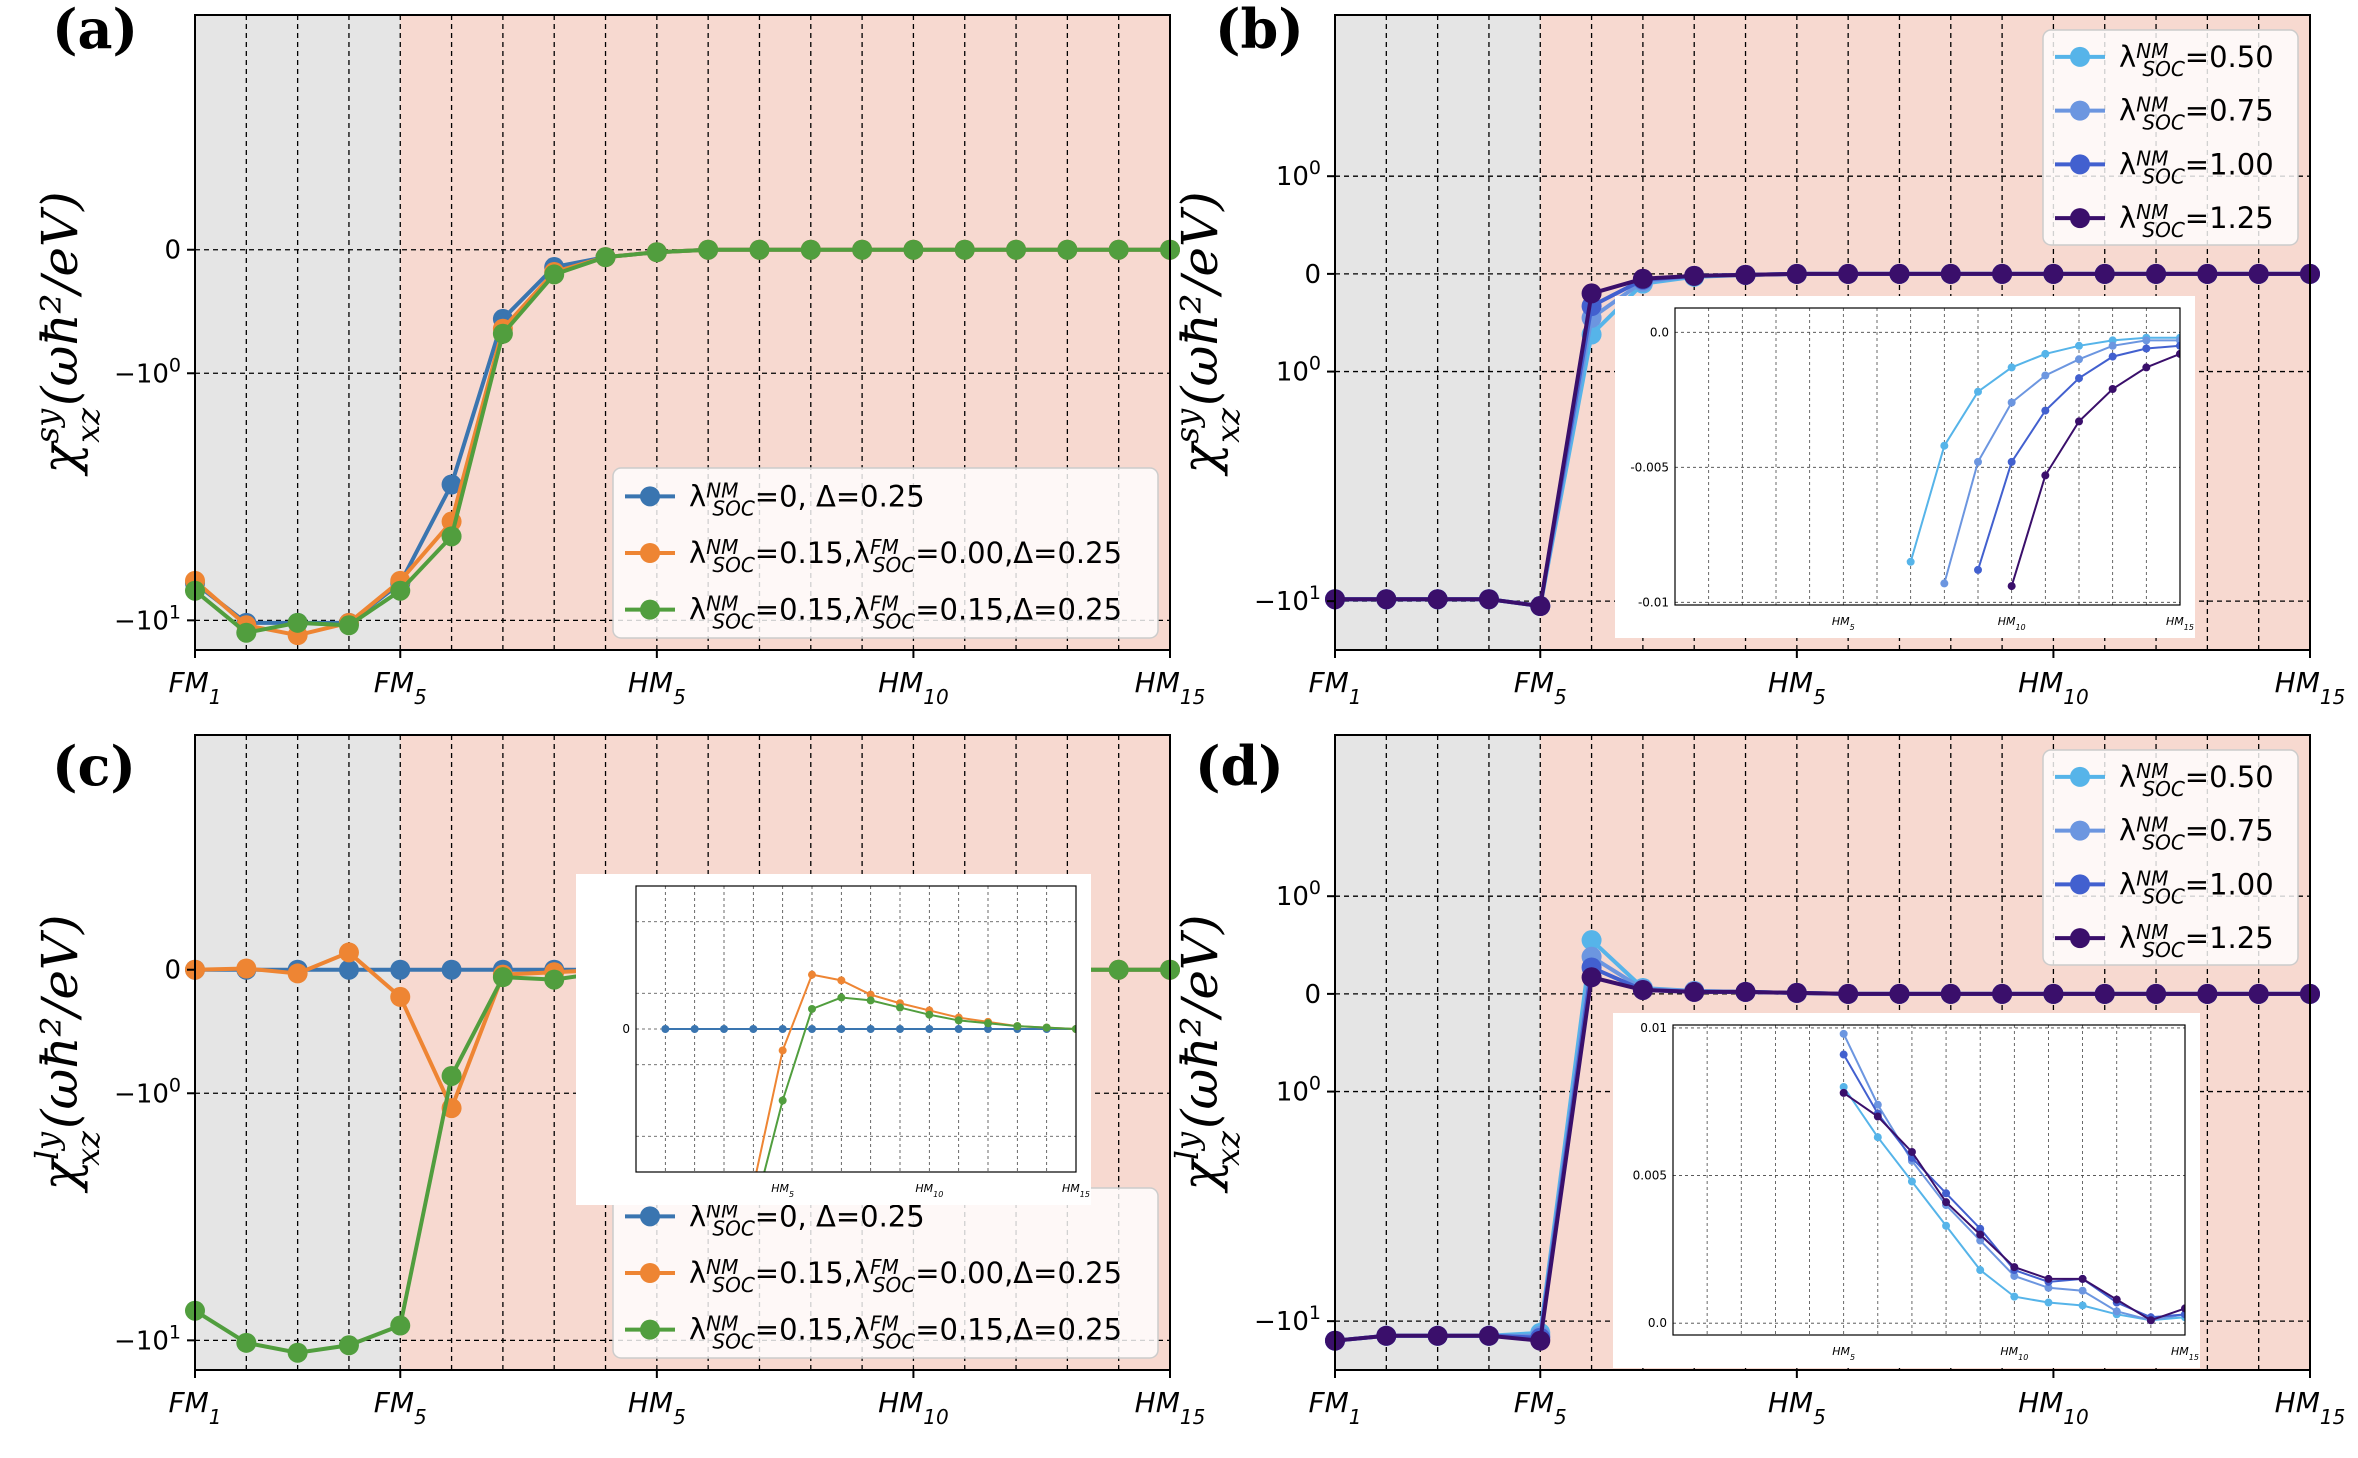 The height and width of the screenshot is (1458, 2358). What do you see at coordinates (1653, 602) in the screenshot?
I see `inset-y-tick-label: -0.01` at bounding box center [1653, 602].